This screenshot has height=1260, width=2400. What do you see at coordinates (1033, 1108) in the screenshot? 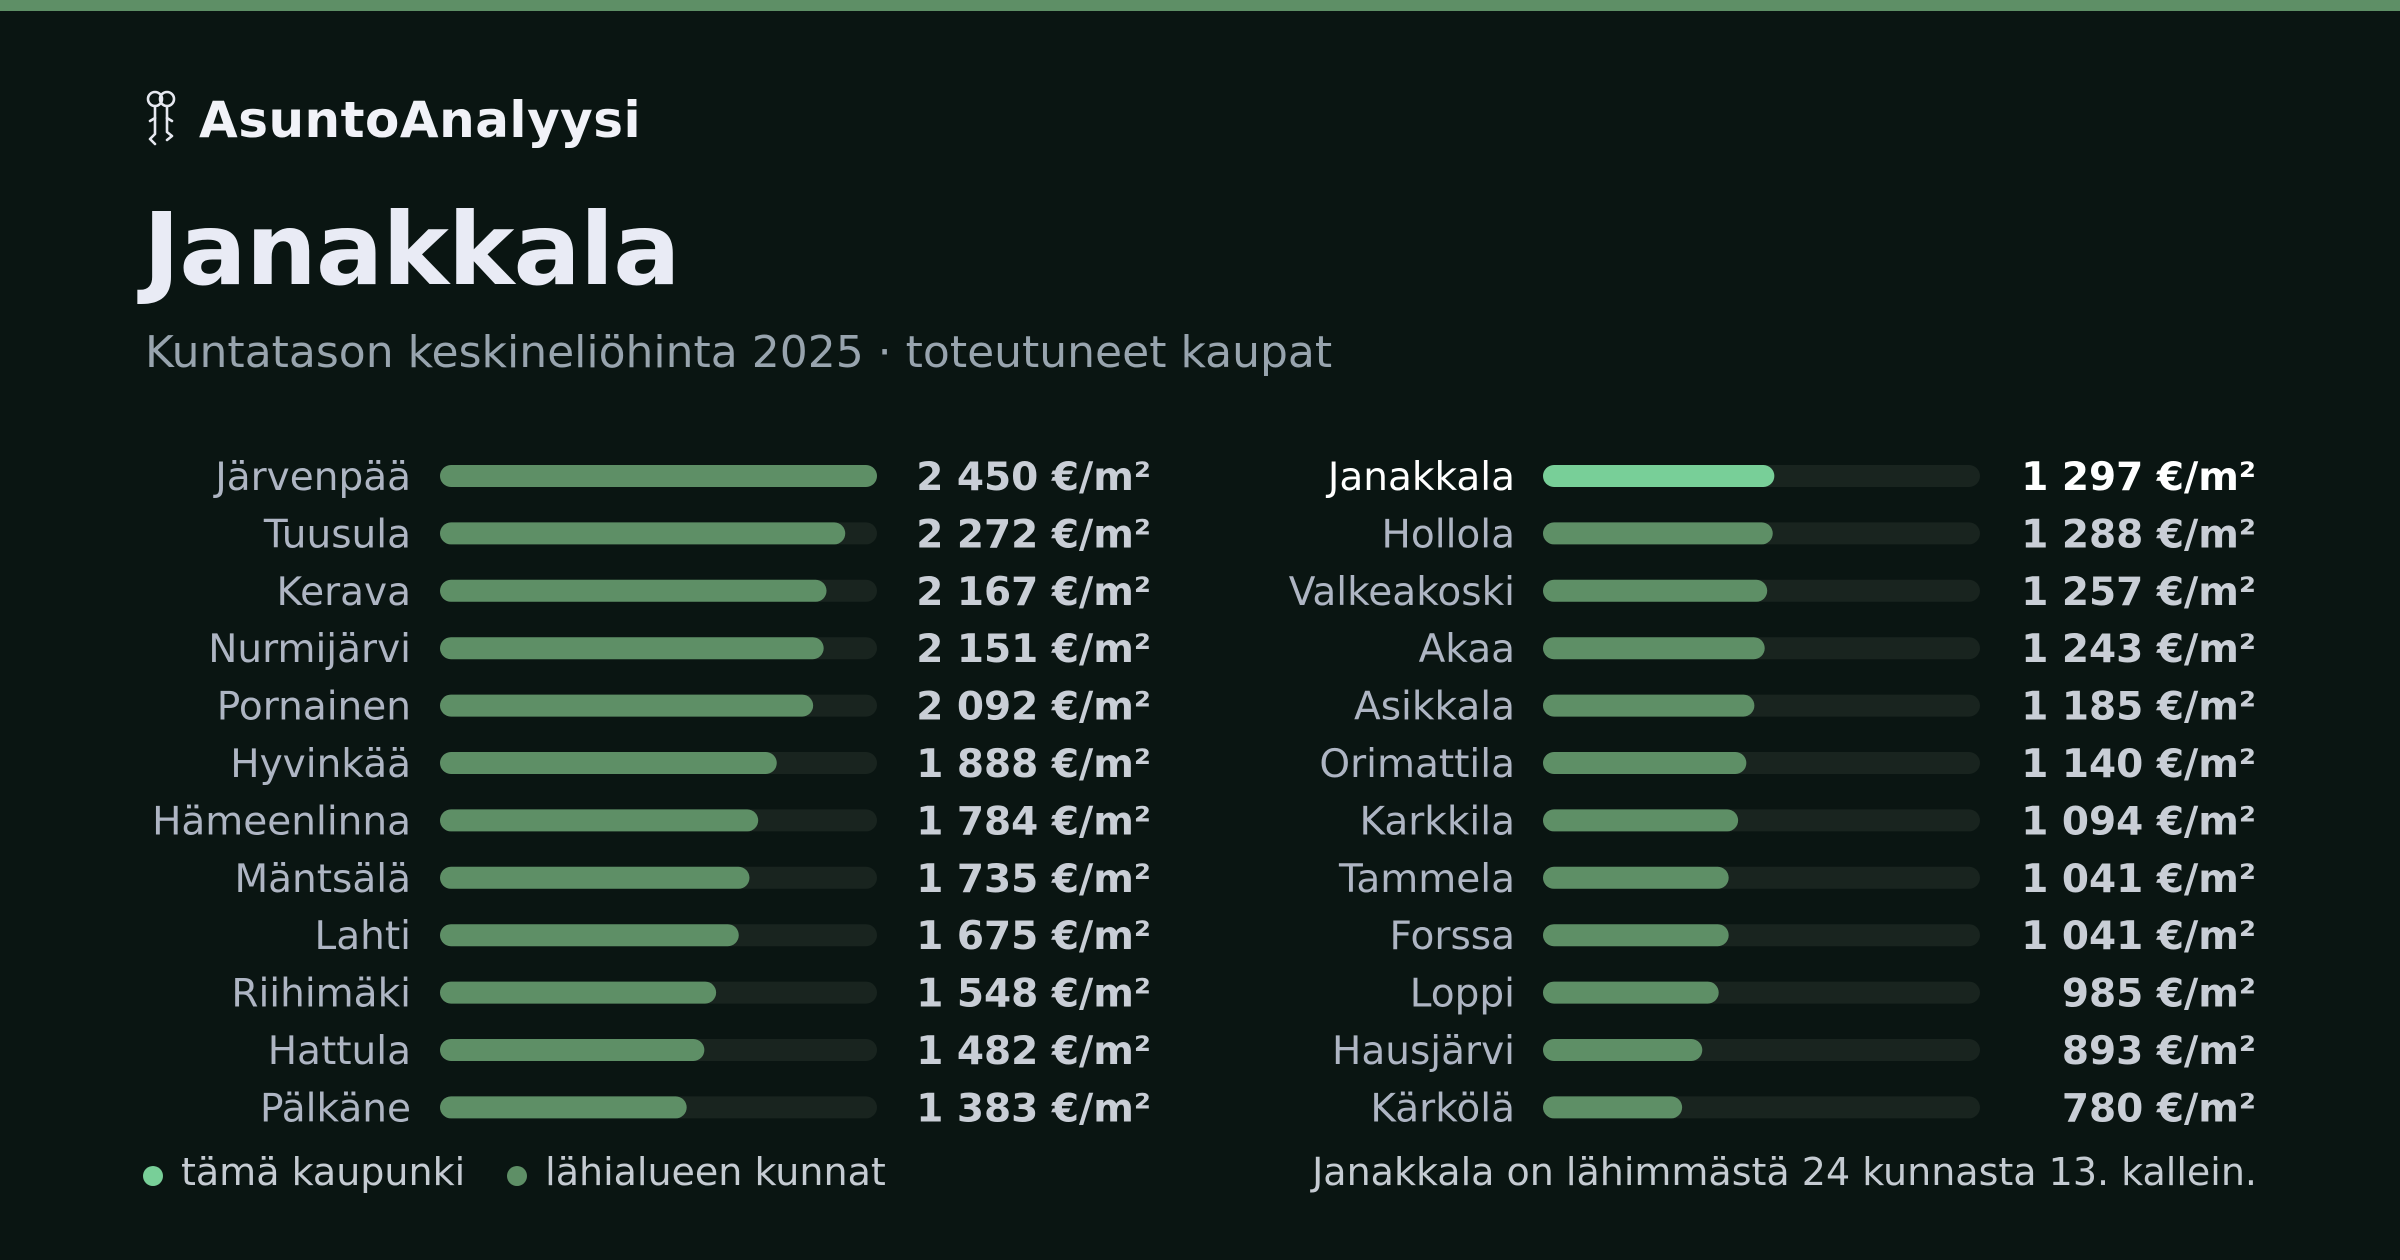
I see `value-label: 1 383 €/m²` at bounding box center [1033, 1108].